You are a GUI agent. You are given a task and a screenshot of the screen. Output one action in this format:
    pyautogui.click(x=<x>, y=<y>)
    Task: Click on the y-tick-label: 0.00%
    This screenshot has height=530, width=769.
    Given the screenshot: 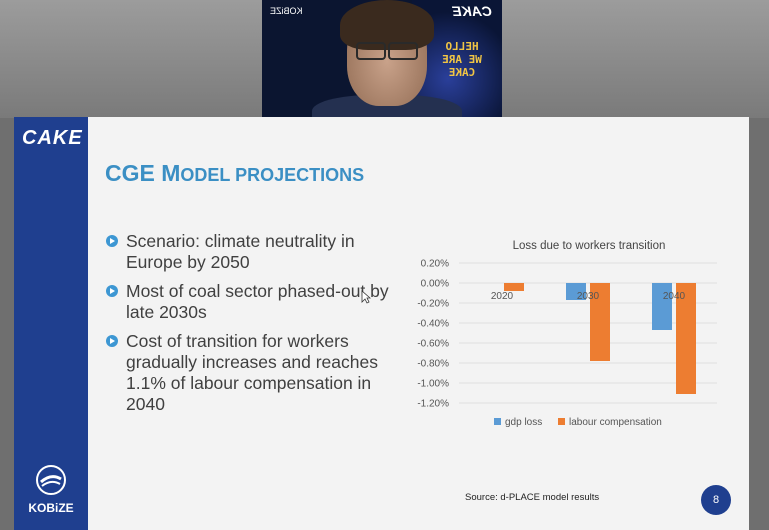 What is the action you would take?
    pyautogui.click(x=435, y=284)
    